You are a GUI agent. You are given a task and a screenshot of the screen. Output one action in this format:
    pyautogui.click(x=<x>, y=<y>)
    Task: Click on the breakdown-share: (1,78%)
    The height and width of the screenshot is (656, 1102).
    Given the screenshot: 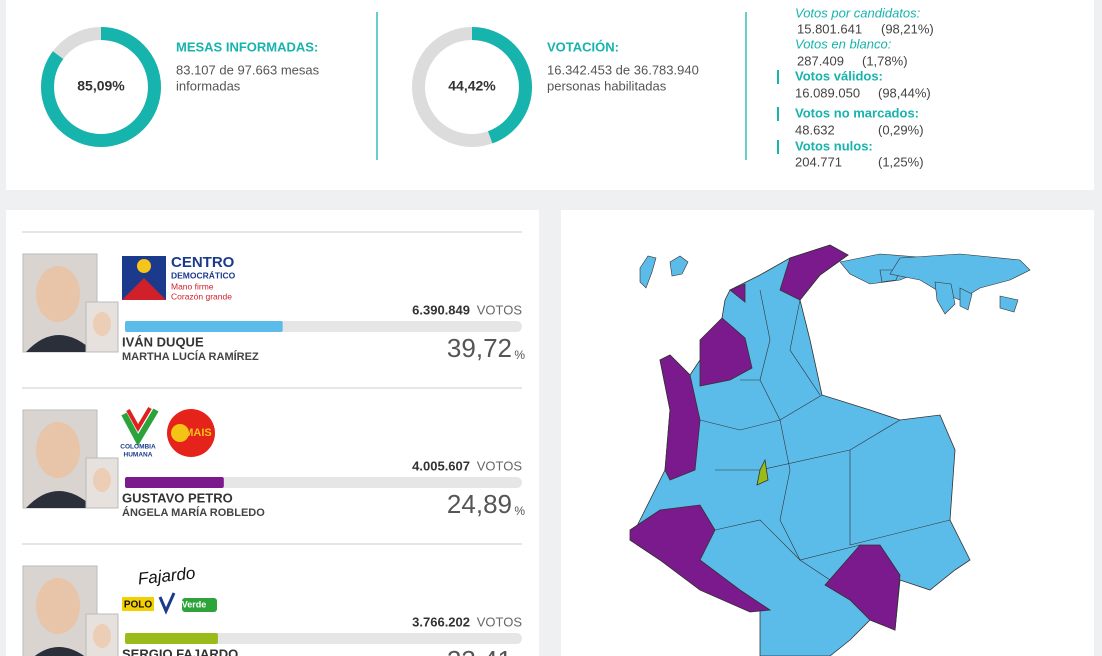 What is the action you would take?
    pyautogui.click(x=885, y=60)
    